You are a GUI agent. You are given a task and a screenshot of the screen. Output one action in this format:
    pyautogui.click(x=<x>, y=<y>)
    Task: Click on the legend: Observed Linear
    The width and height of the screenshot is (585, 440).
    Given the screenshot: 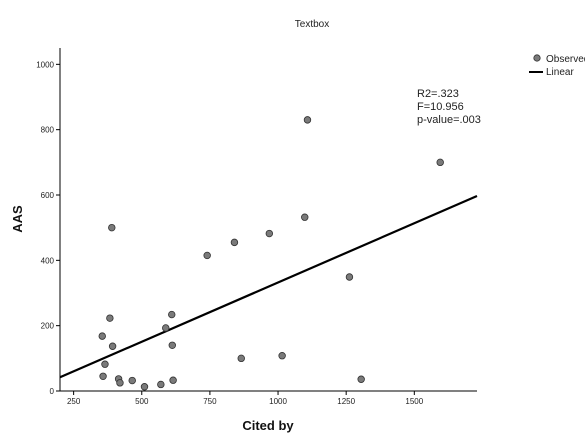 What is the action you would take?
    pyautogui.click(x=557, y=66)
    